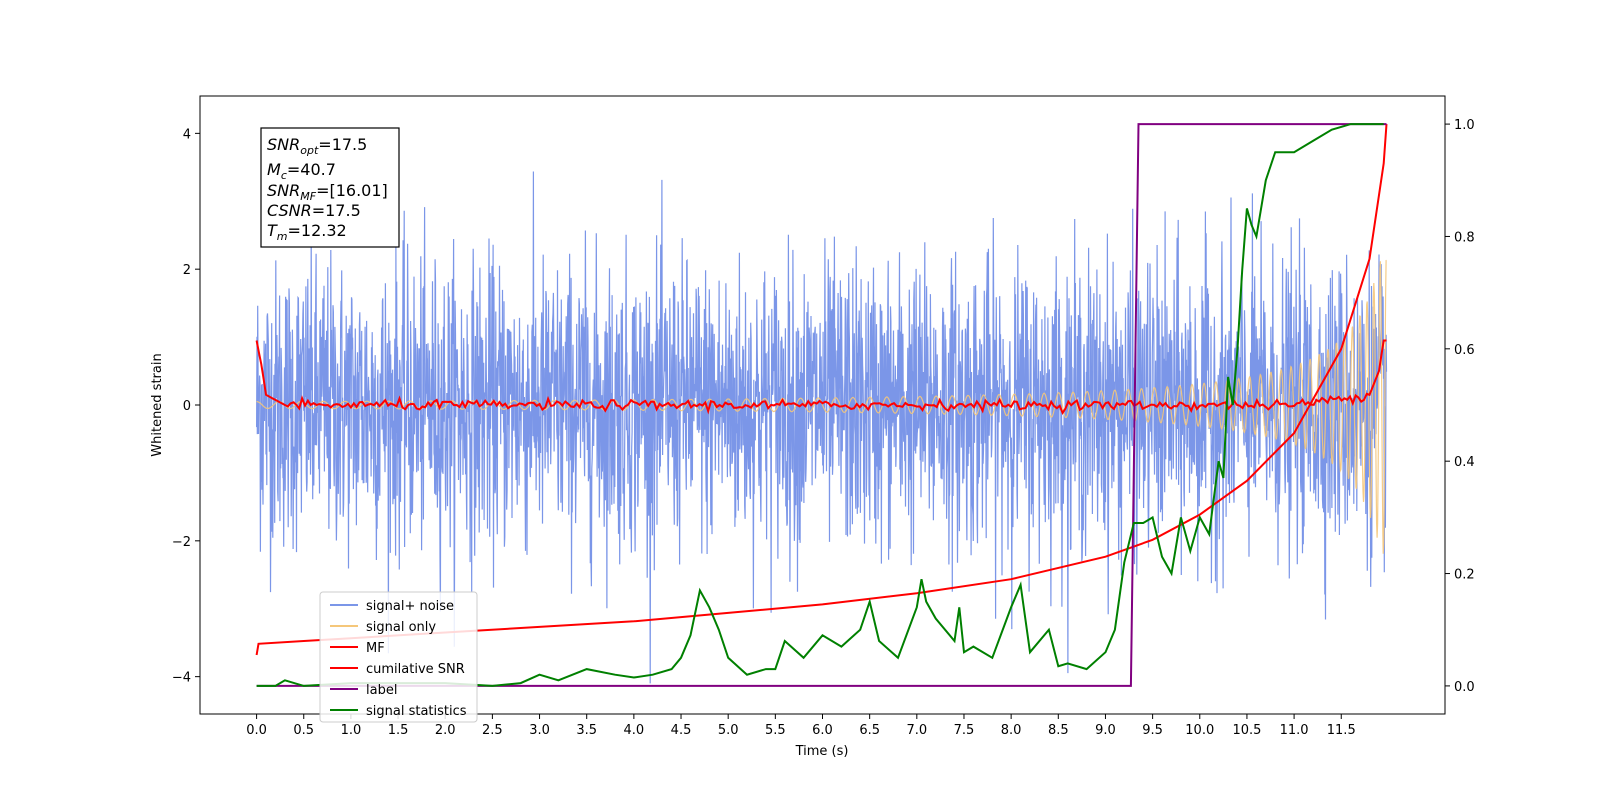 The height and width of the screenshot is (800, 1600). I want to click on x-tick-label: 3.0, so click(539, 730).